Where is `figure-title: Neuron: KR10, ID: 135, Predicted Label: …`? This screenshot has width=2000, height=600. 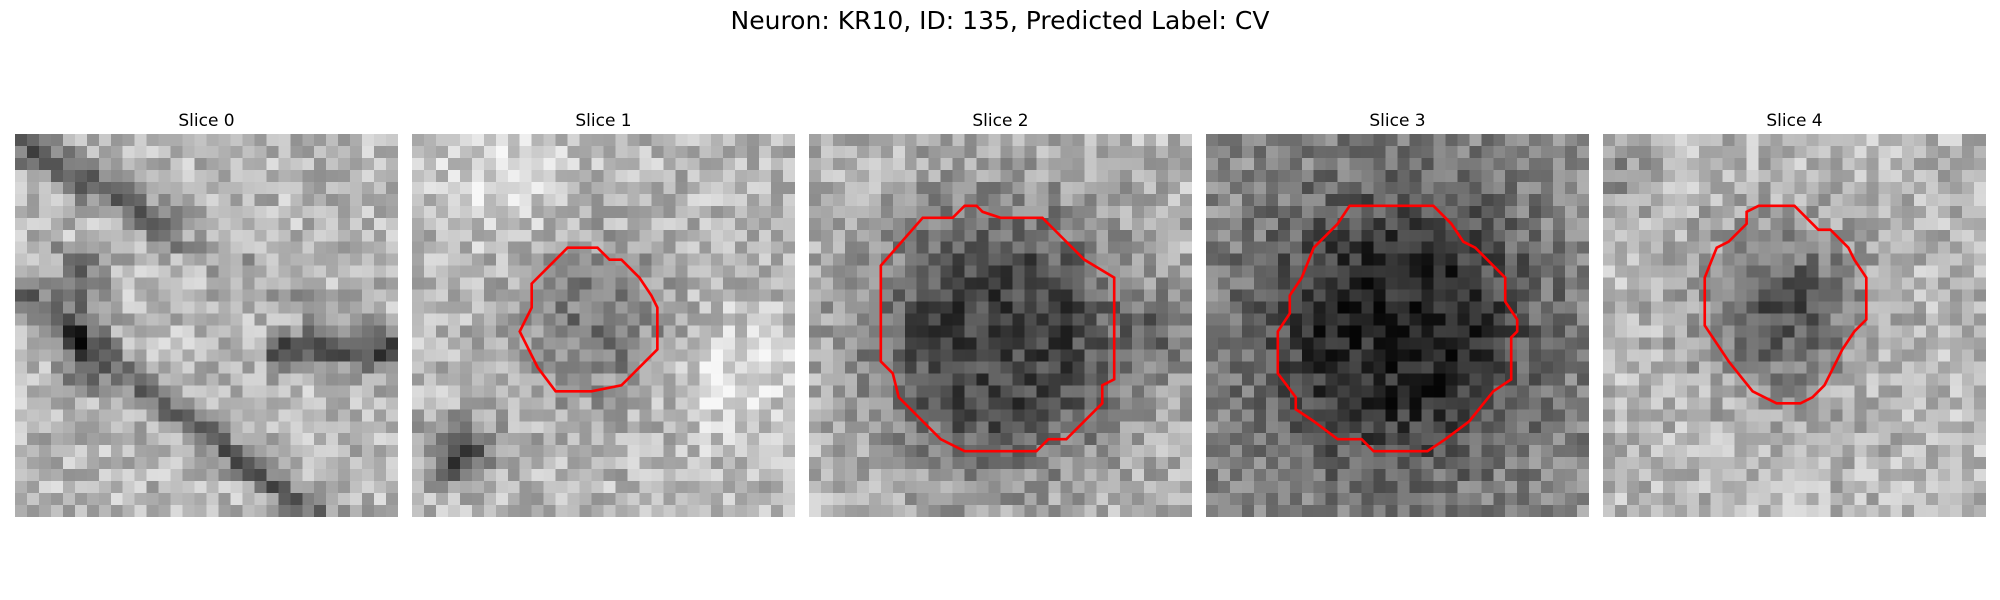
figure-title: Neuron: KR10, ID: 135, Predicted Label: … is located at coordinates (1000, 20).